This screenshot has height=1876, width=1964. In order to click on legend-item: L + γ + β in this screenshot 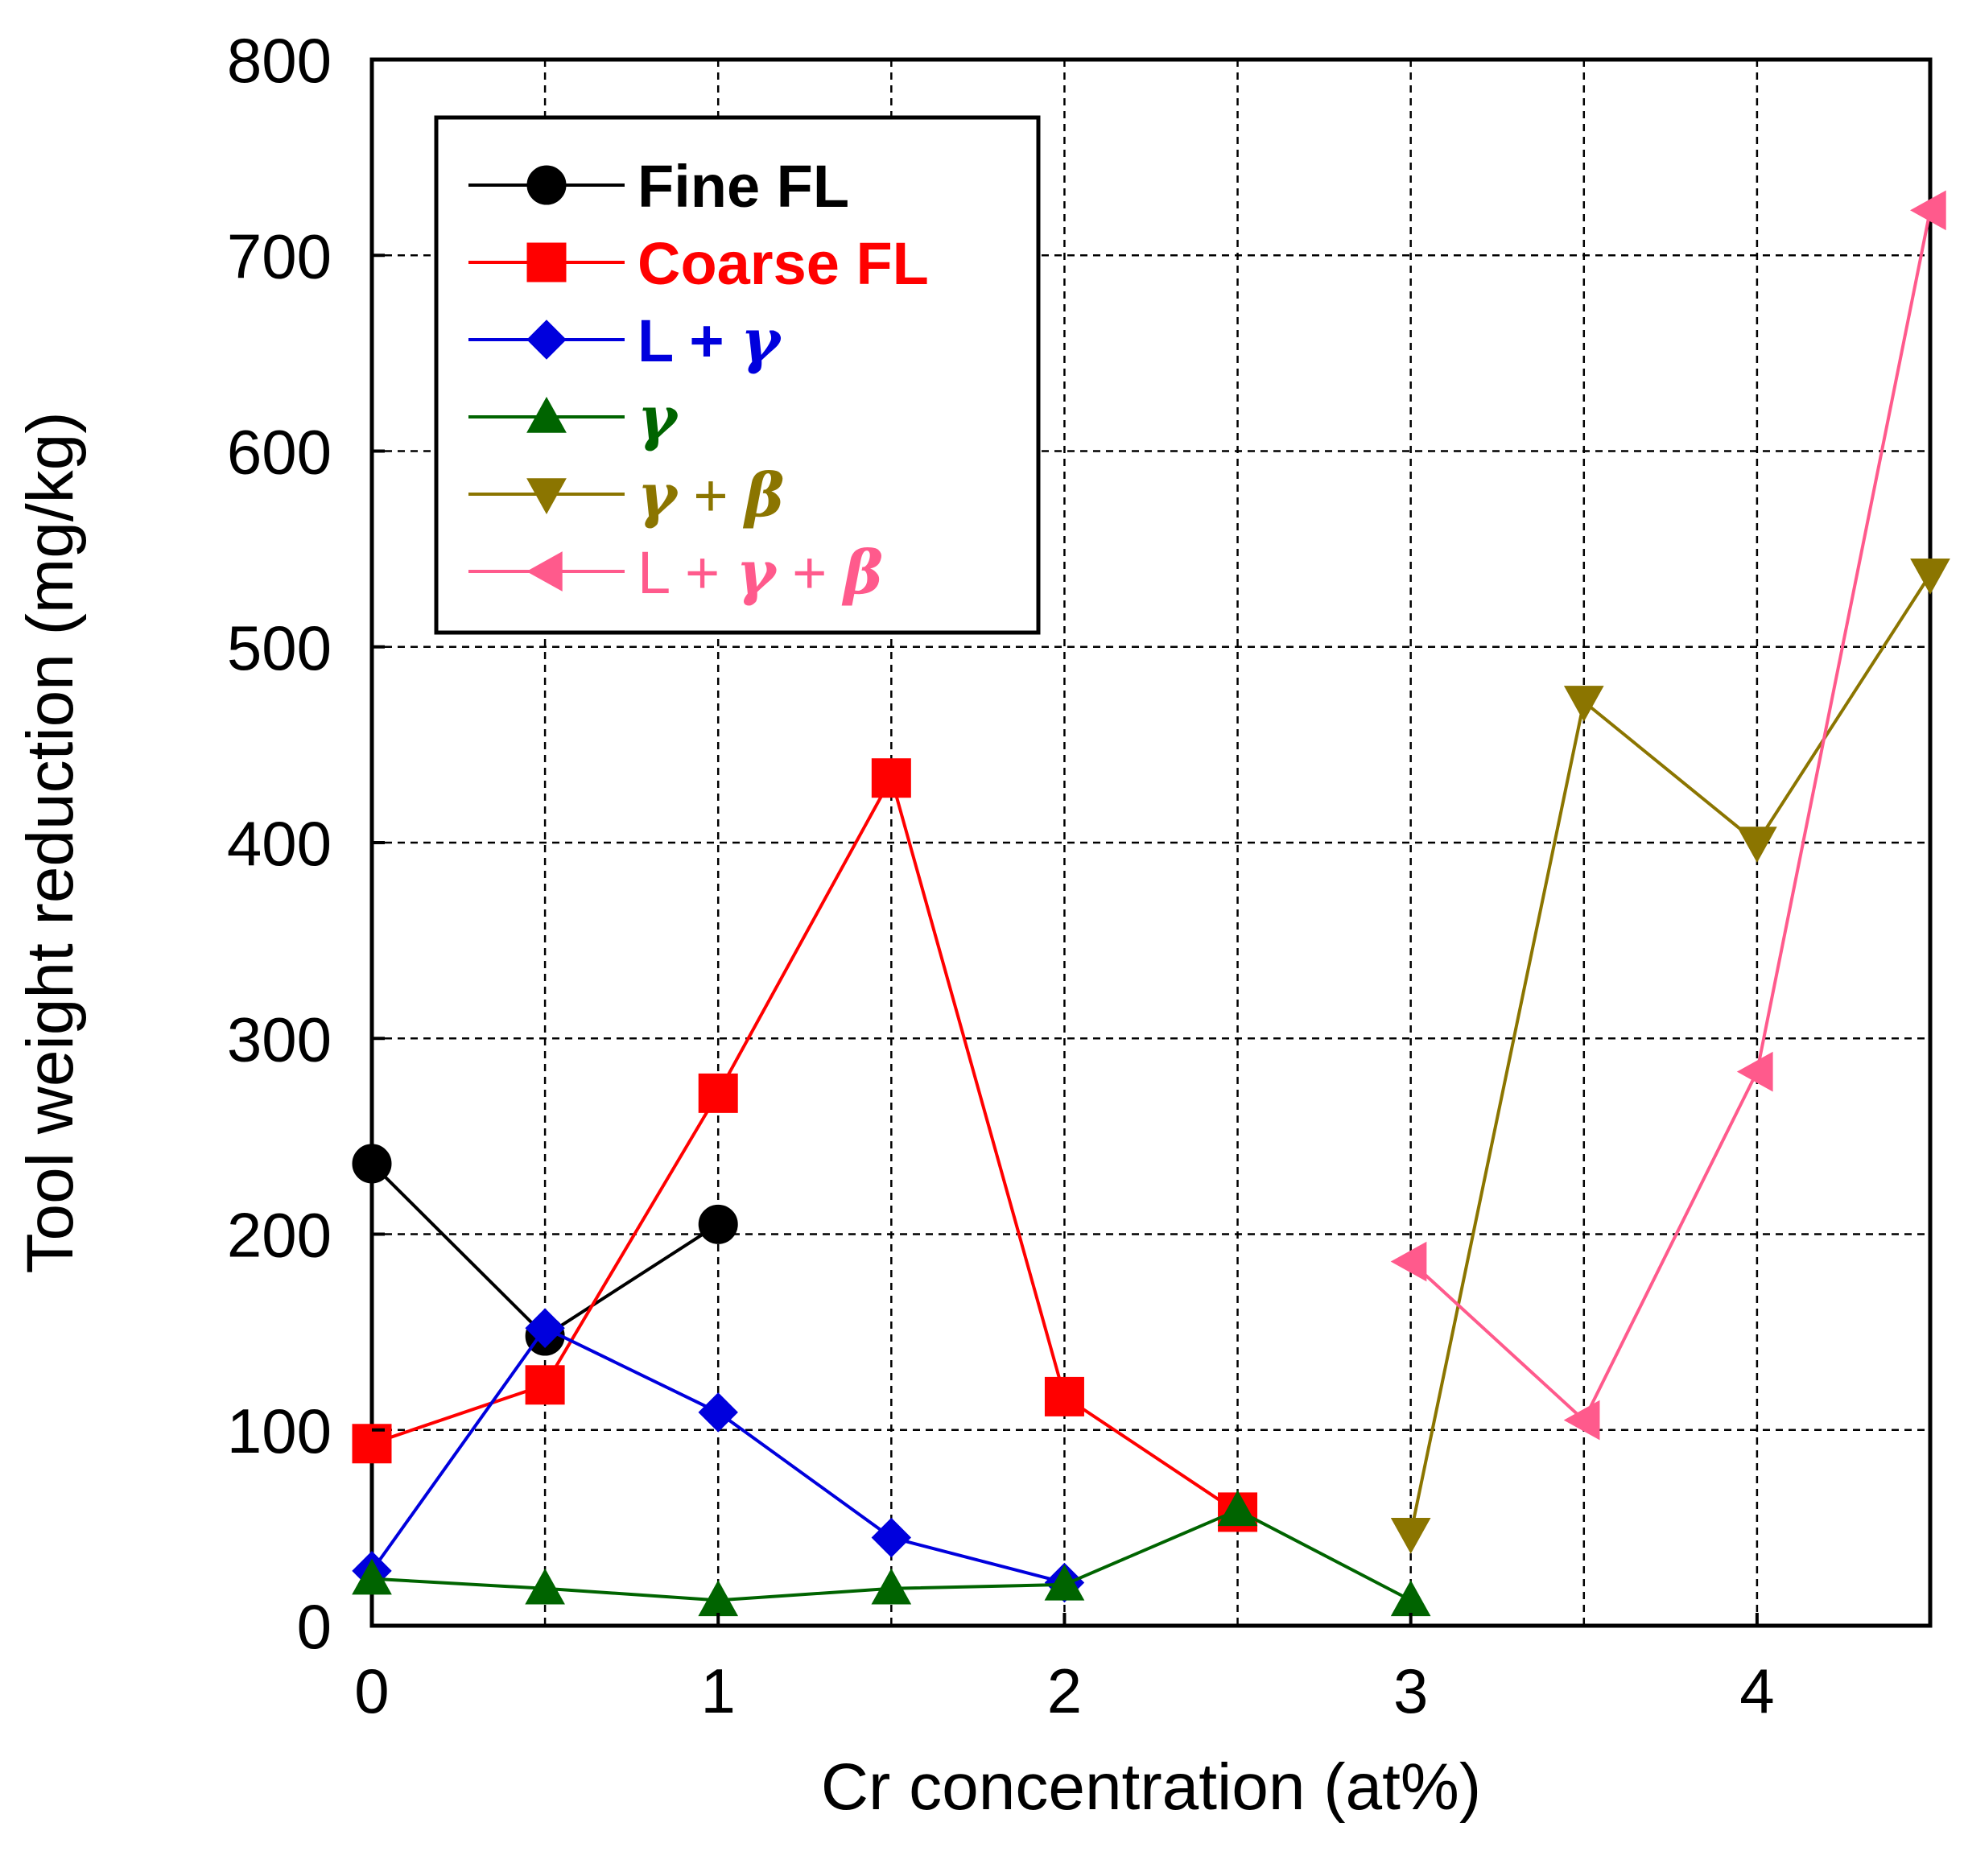, I will do `click(675, 573)`.